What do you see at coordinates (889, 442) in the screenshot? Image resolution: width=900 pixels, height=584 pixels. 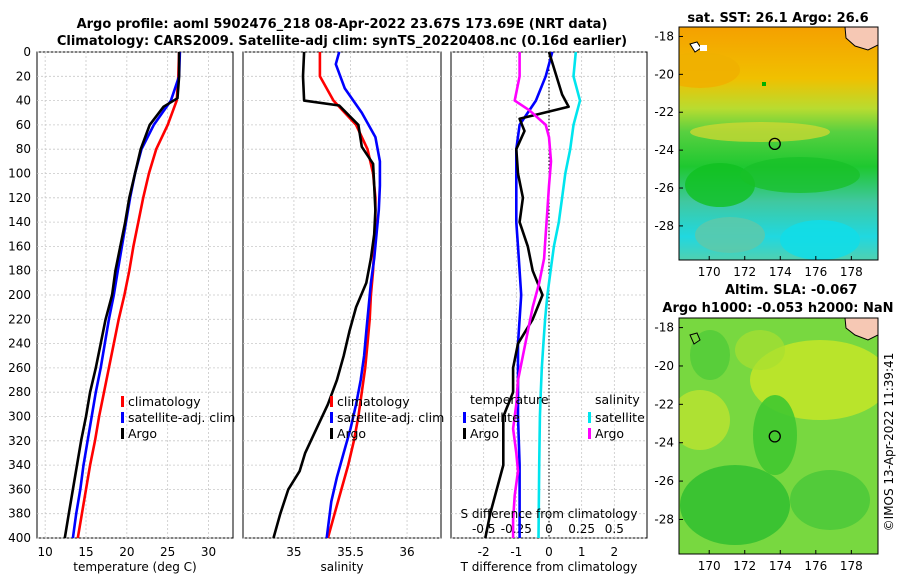 I see `copyright-label: ©IMOS 13-Apr-2022 11:39:41` at bounding box center [889, 442].